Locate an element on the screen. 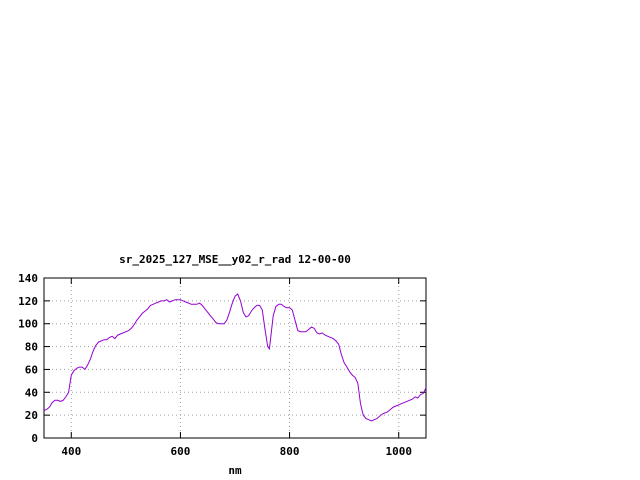 The image size is (640, 480). x-tick-label: 1000 is located at coordinates (398, 451).